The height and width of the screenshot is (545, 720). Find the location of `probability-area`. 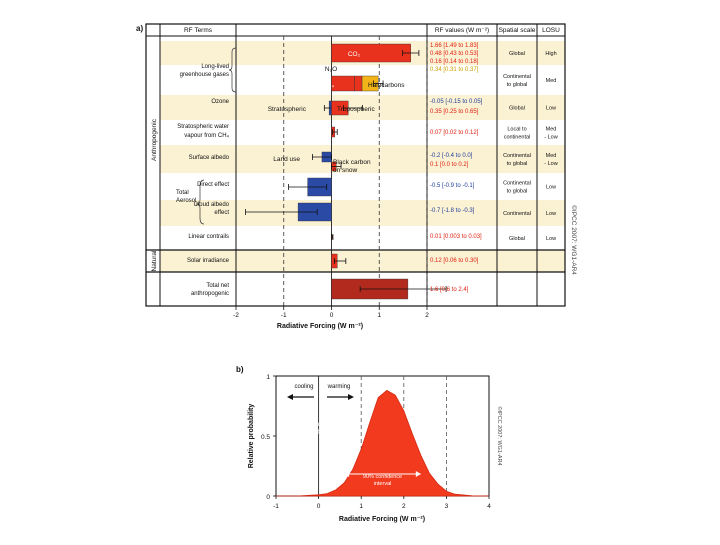

probability-area is located at coordinates (383, 443).